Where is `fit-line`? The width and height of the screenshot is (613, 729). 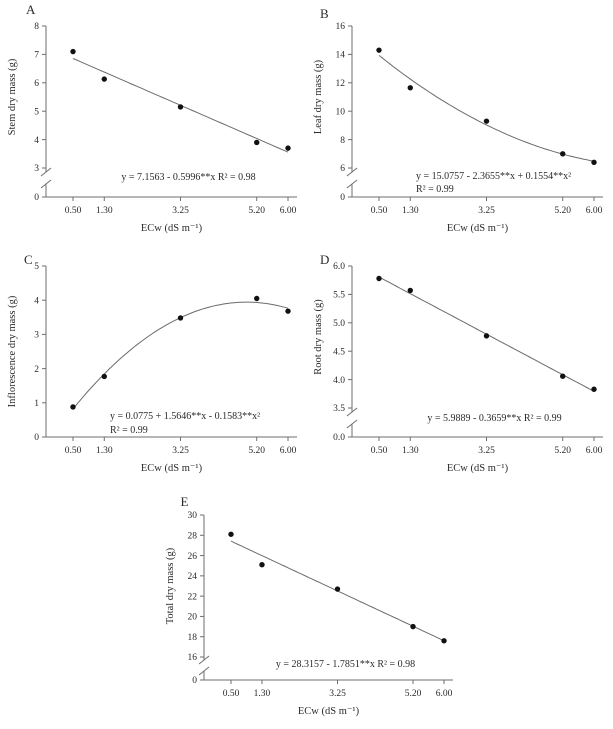 fit-line is located at coordinates (486, 108).